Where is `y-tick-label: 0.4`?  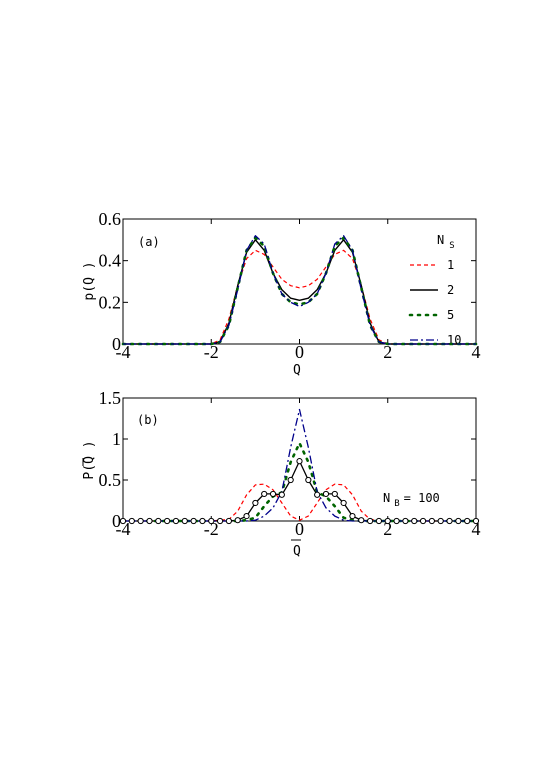 y-tick-label: 0.4 is located at coordinates (110, 261).